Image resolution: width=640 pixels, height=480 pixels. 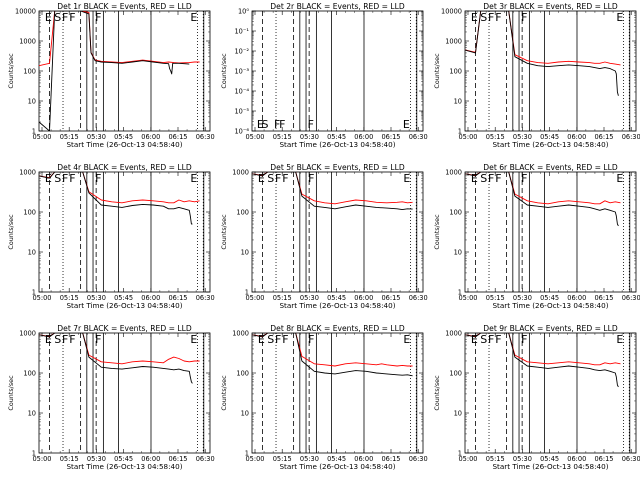 I want to click on y-tick-label: 10⁻¹, so click(x=241, y=32).